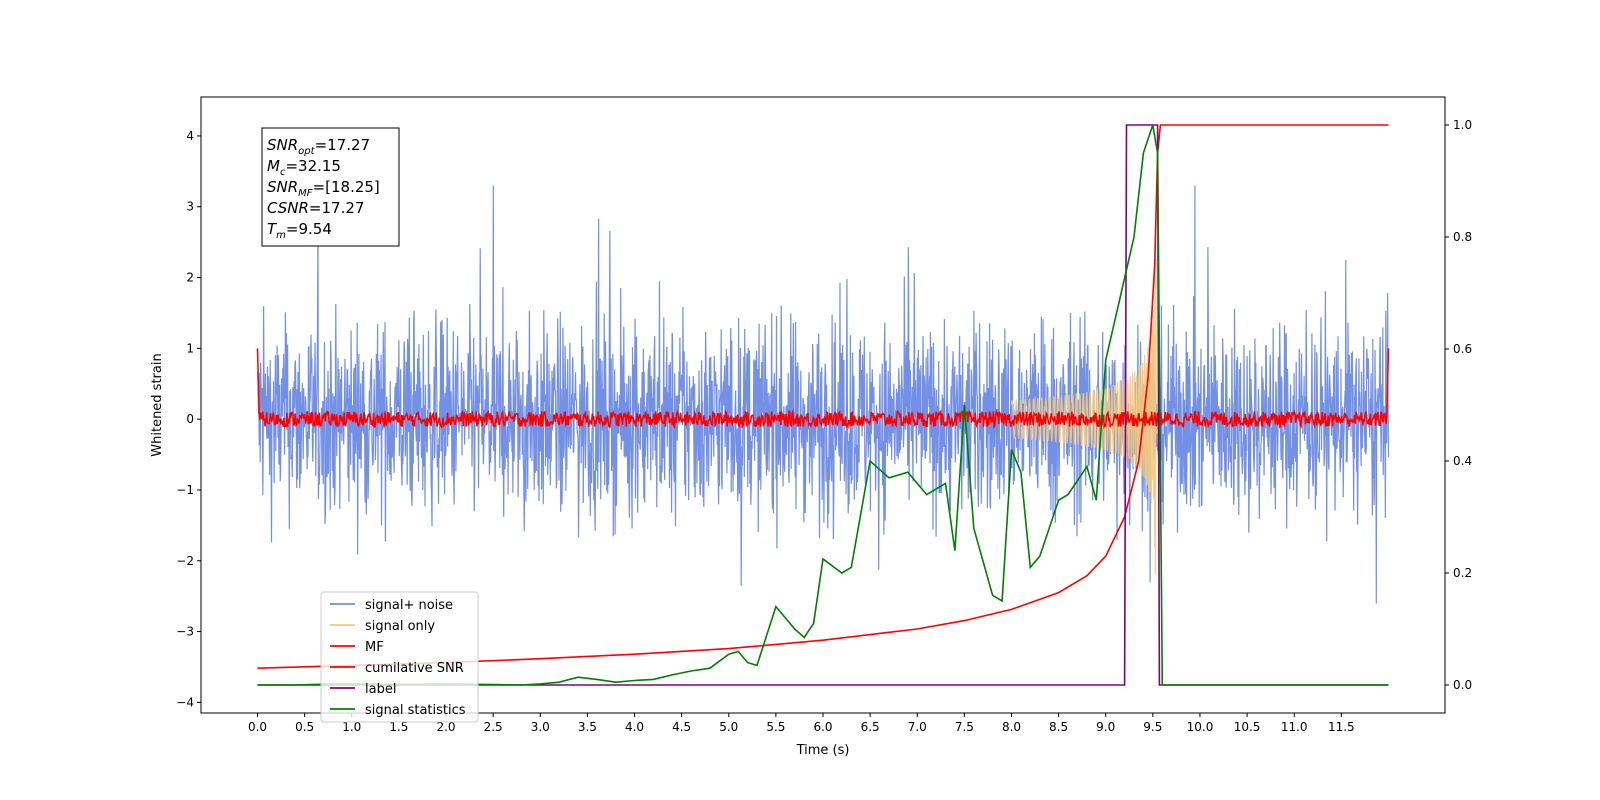 This screenshot has width=1600, height=800. What do you see at coordinates (1462, 573) in the screenshot?
I see `y2-tick-label: 0.2` at bounding box center [1462, 573].